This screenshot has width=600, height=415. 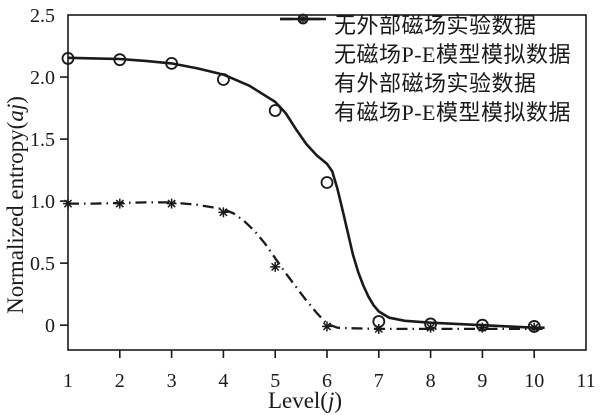 What do you see at coordinates (42, 202) in the screenshot?
I see `y-tick-label: 1.0` at bounding box center [42, 202].